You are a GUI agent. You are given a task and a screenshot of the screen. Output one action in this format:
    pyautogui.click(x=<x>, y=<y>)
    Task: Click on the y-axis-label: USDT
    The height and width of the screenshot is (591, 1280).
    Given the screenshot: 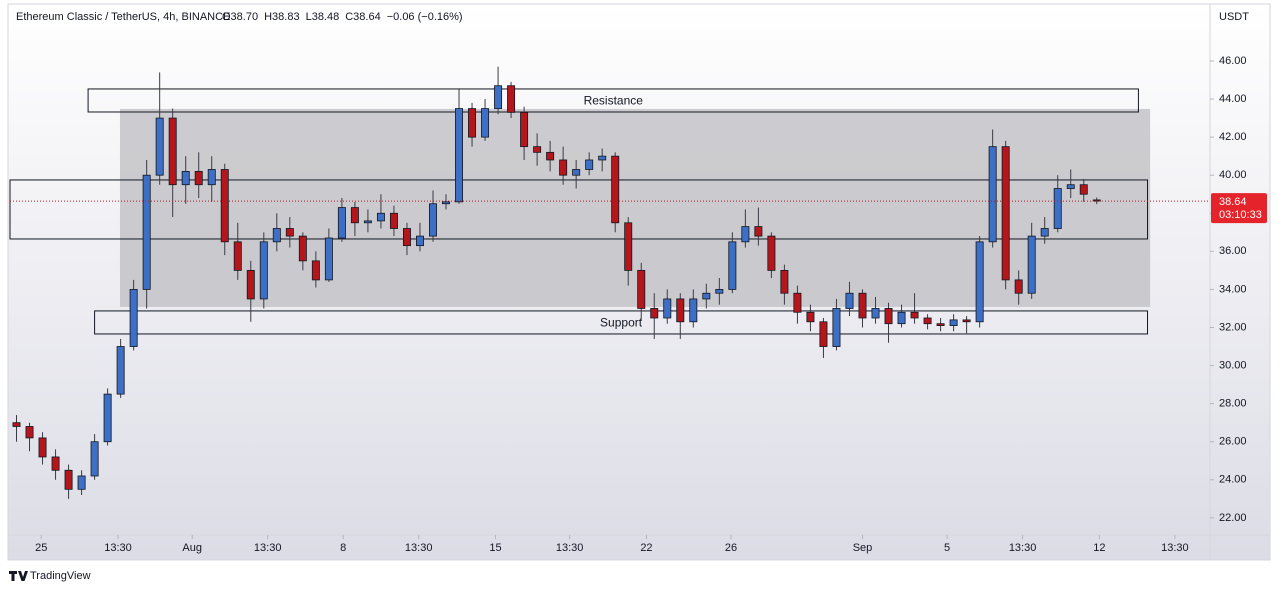 What is the action you would take?
    pyautogui.click(x=1234, y=17)
    